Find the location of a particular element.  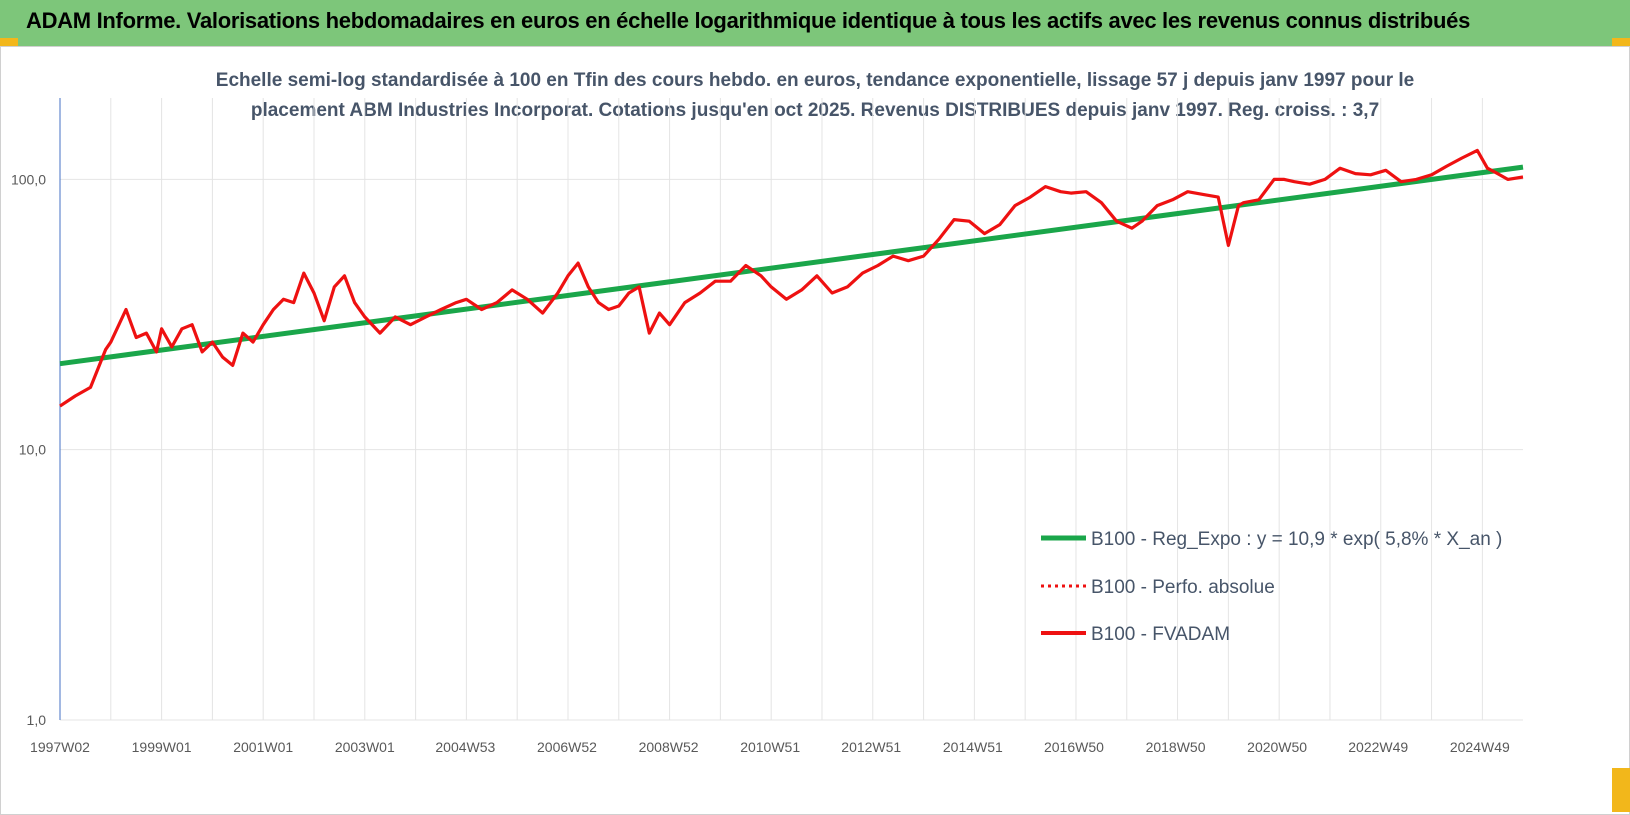

x-tick-label: 2020W50 is located at coordinates (1277, 747).